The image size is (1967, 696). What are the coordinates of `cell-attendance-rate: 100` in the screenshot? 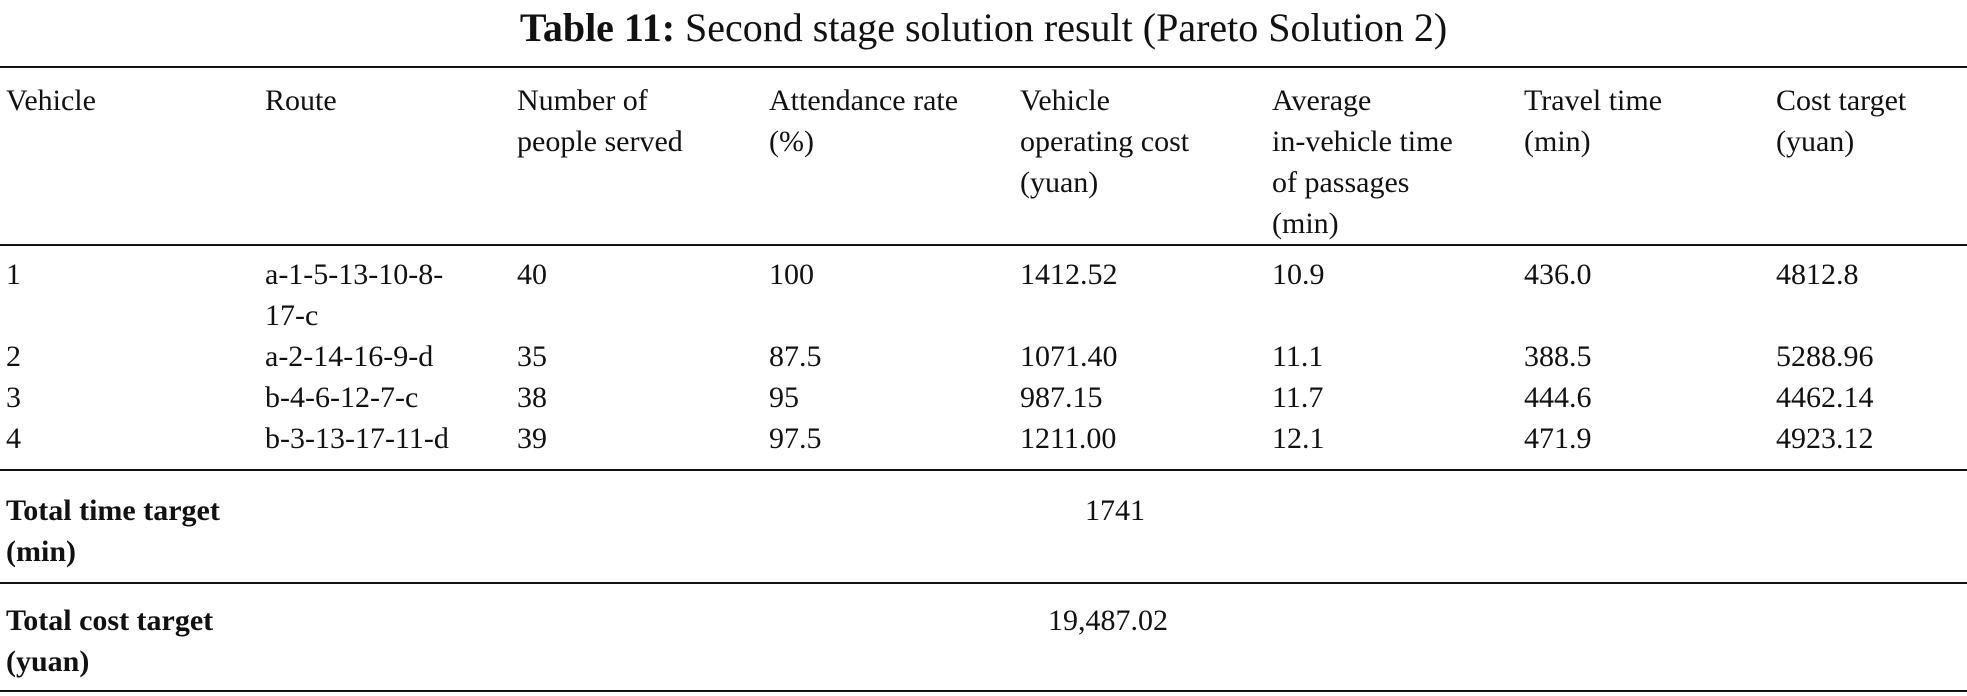 It's located at (791, 274).